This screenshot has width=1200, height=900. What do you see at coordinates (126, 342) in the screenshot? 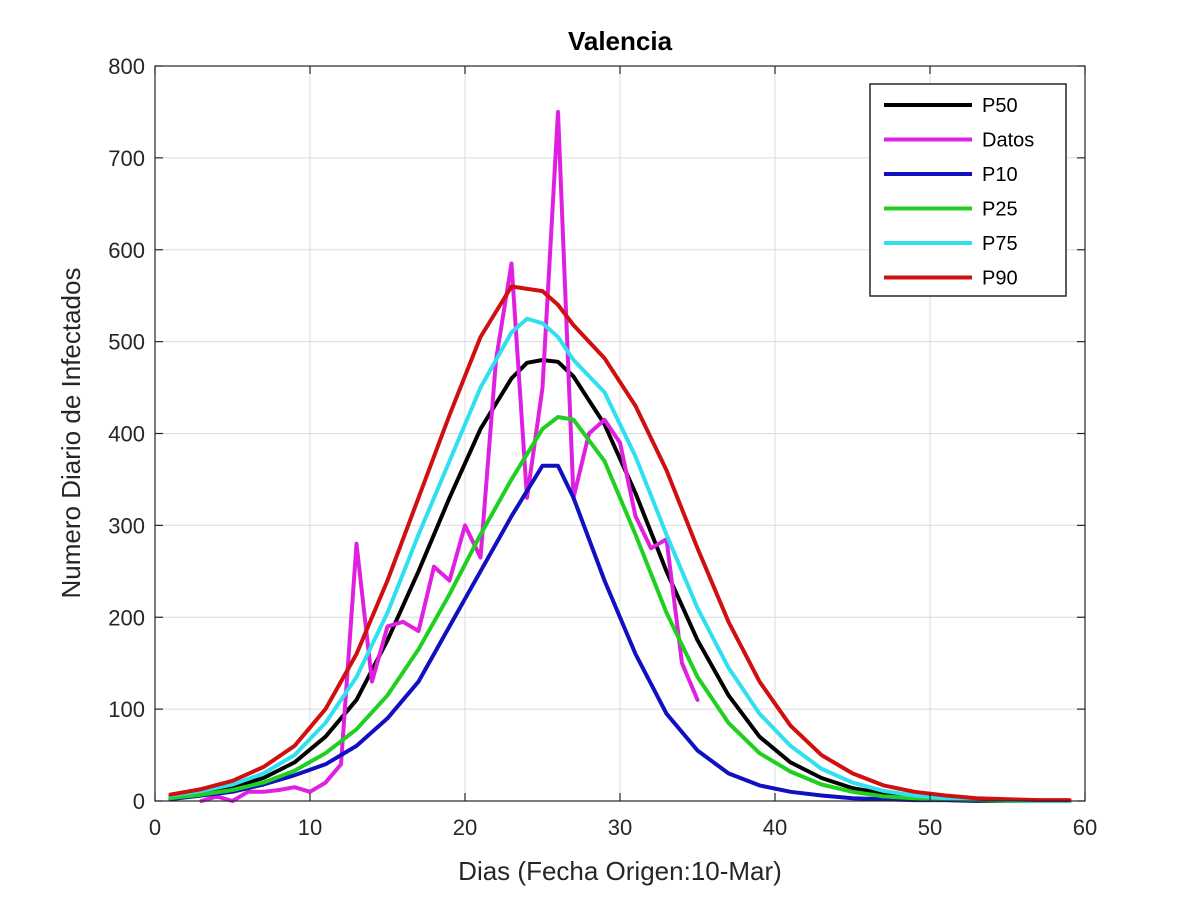
I see `y-tick-label: 500` at bounding box center [126, 342].